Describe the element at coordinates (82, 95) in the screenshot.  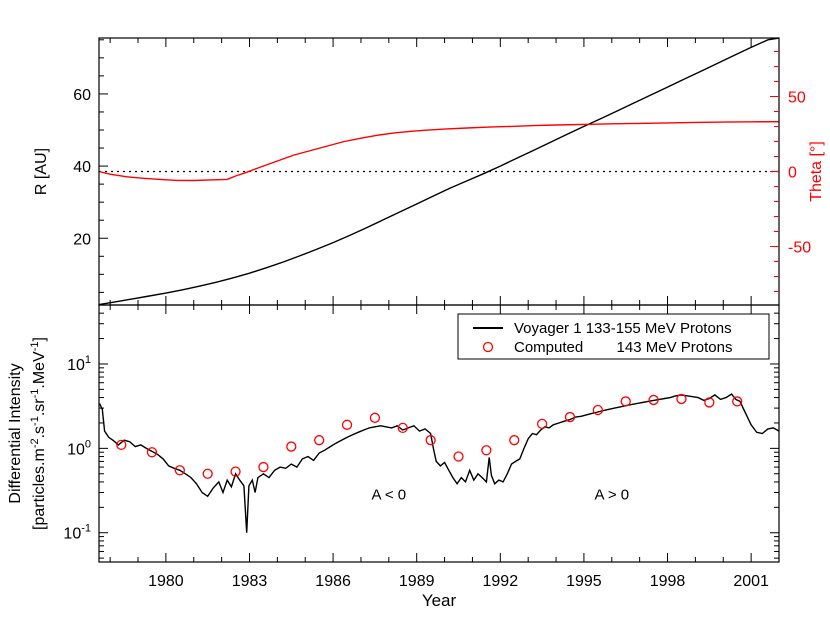
I see `r-tick-label: 60` at that location.